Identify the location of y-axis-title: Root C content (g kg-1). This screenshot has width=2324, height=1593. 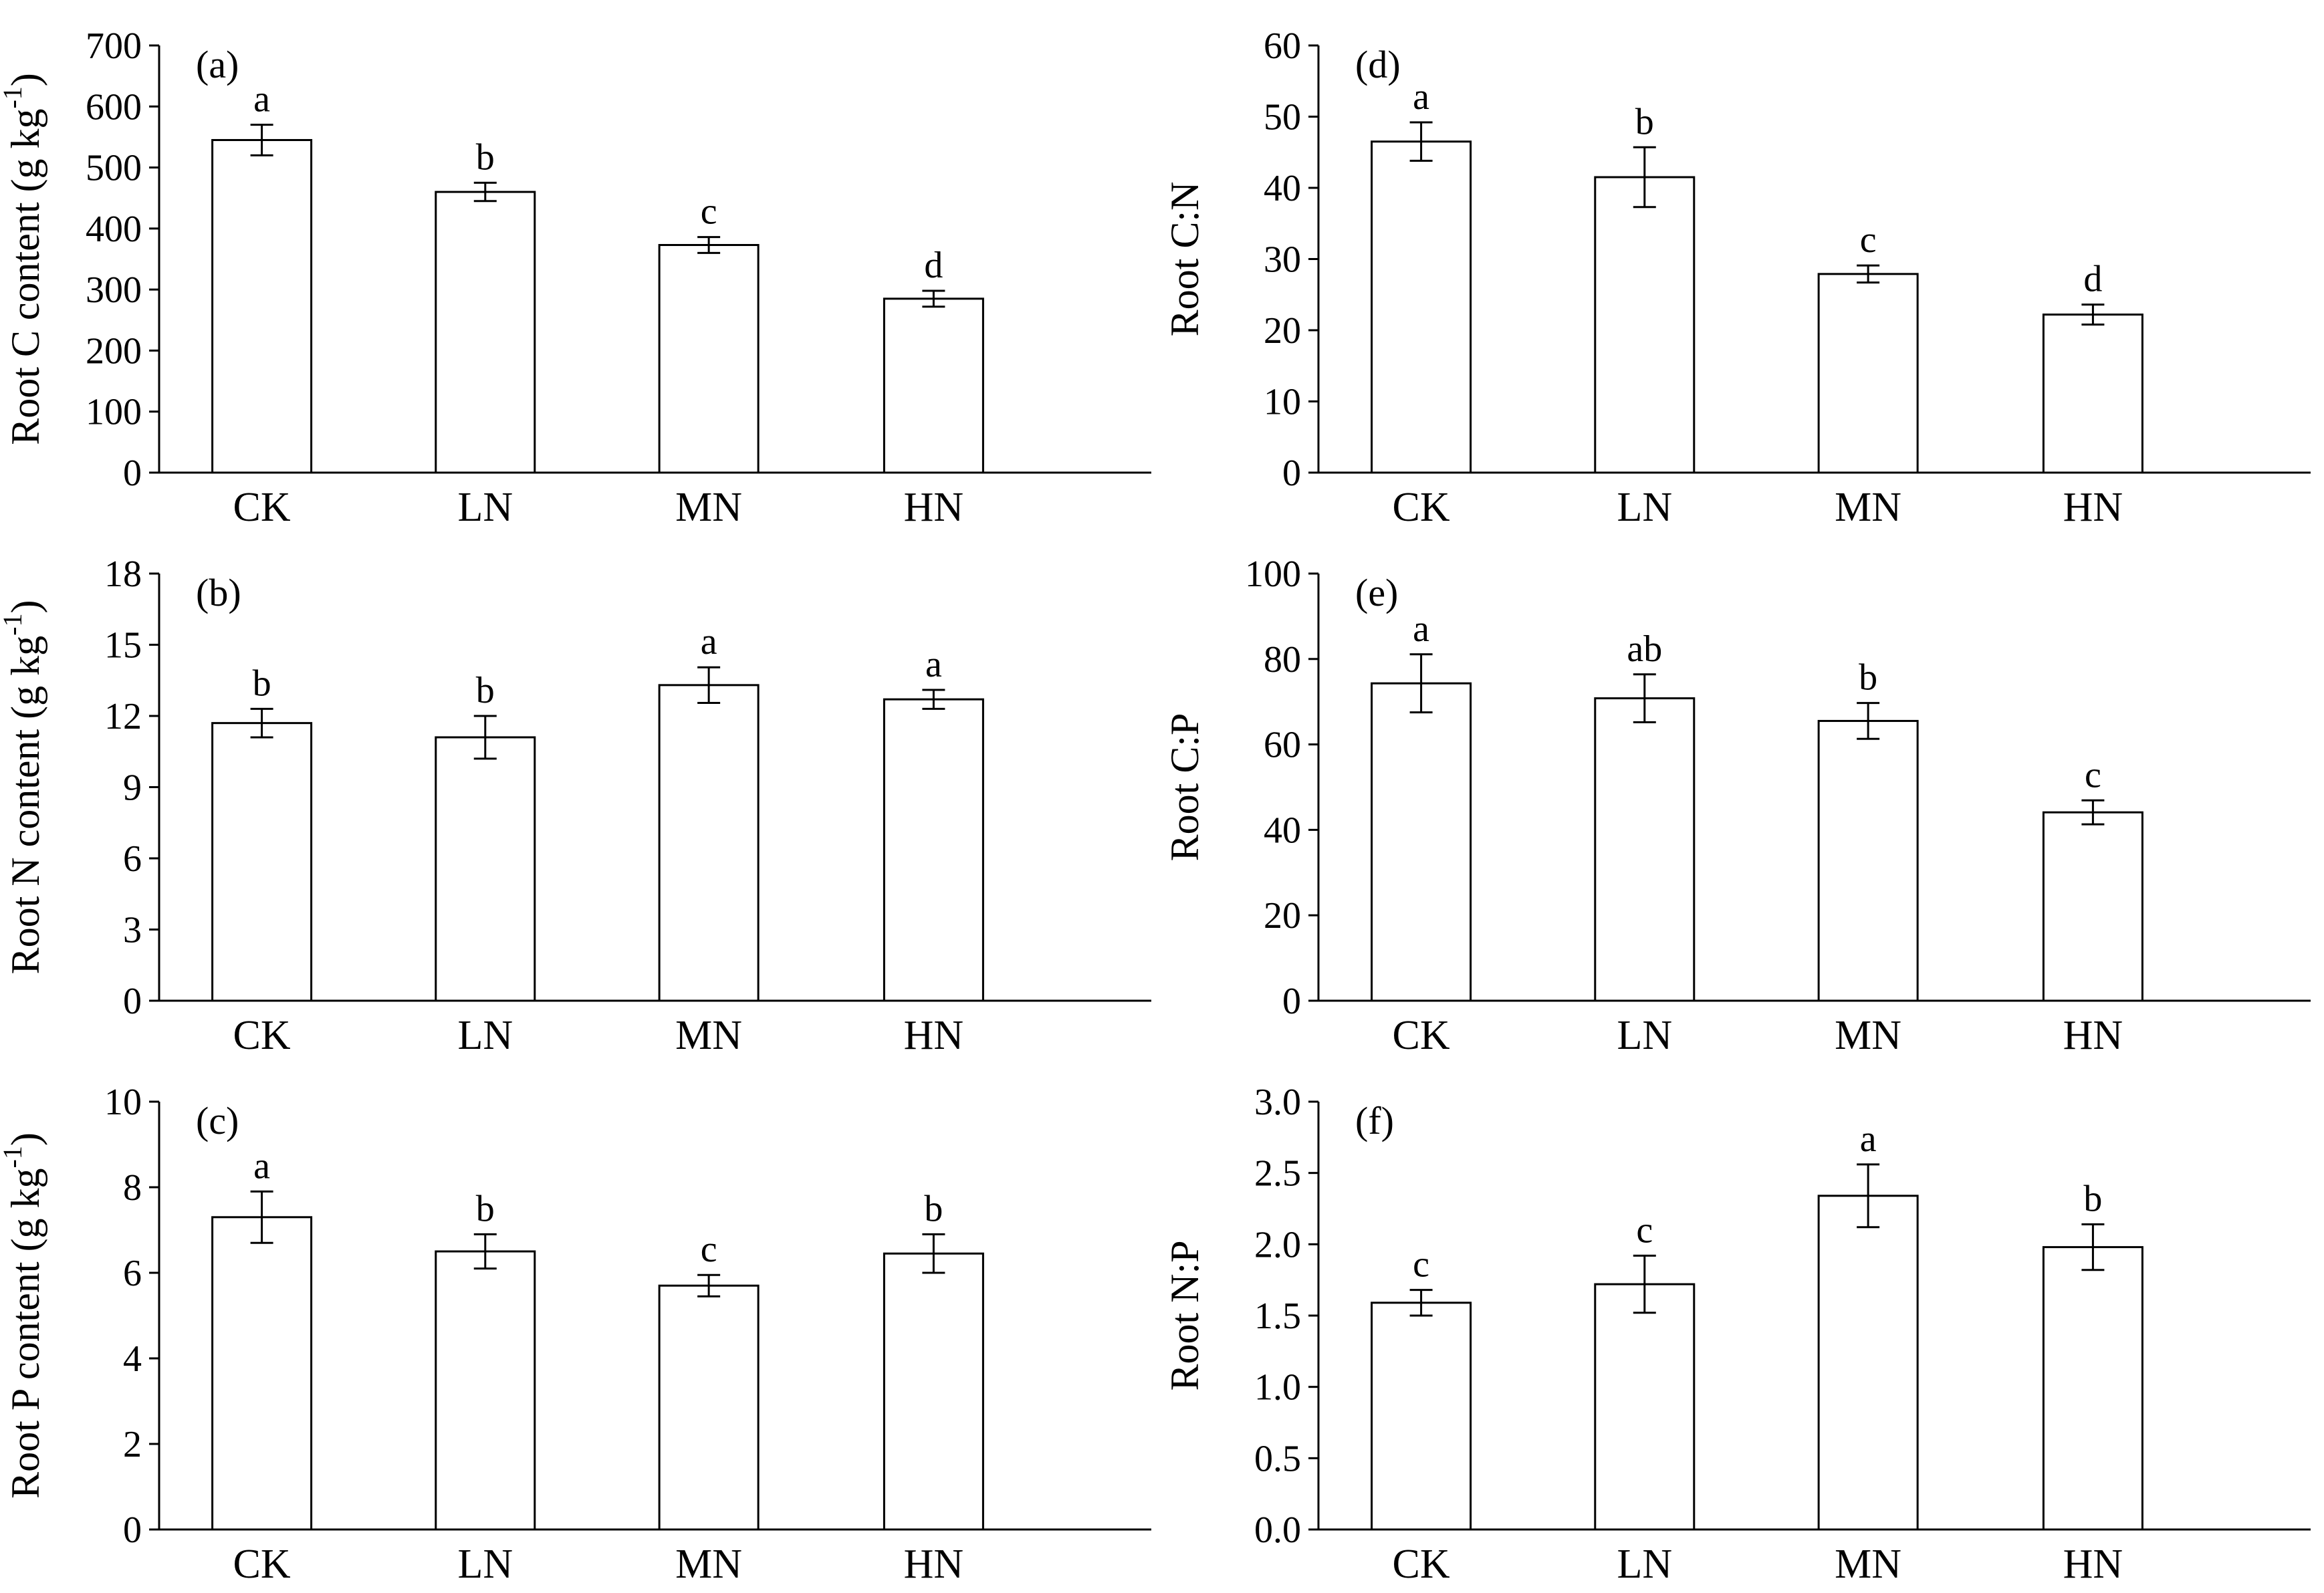
(23, 259).